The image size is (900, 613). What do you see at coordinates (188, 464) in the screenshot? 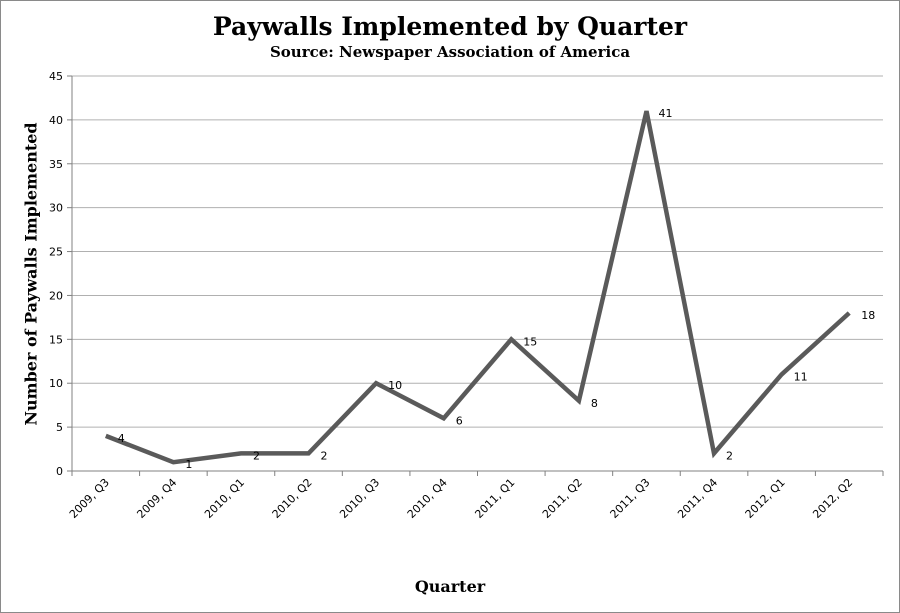
I see `data-label: 1` at bounding box center [188, 464].